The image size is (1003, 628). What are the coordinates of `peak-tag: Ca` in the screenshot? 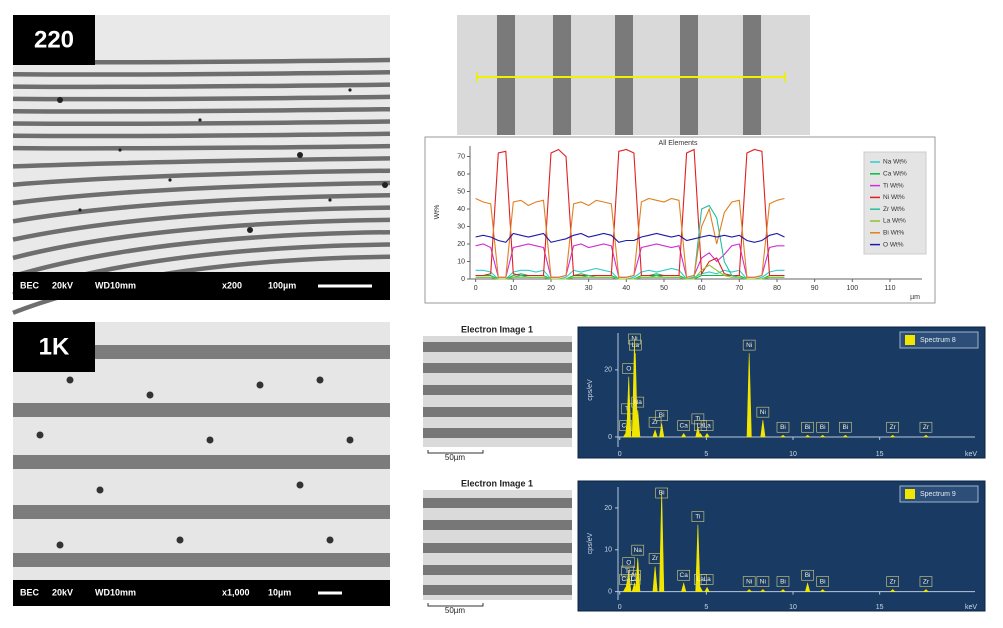 It's located at (684, 425).